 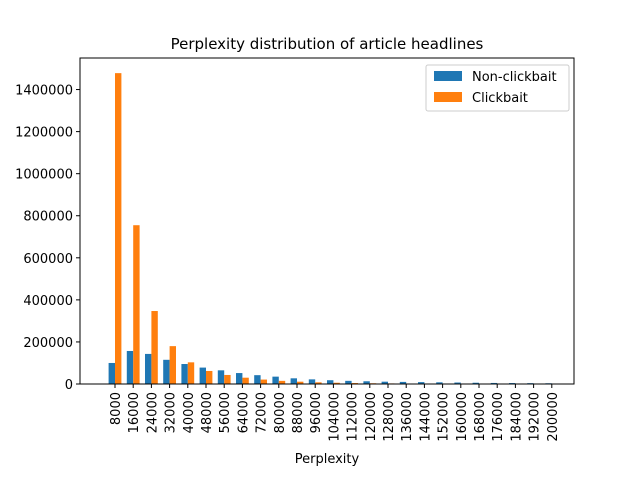 What do you see at coordinates (152, 412) in the screenshot?
I see `x-tick-label: 24000` at bounding box center [152, 412].